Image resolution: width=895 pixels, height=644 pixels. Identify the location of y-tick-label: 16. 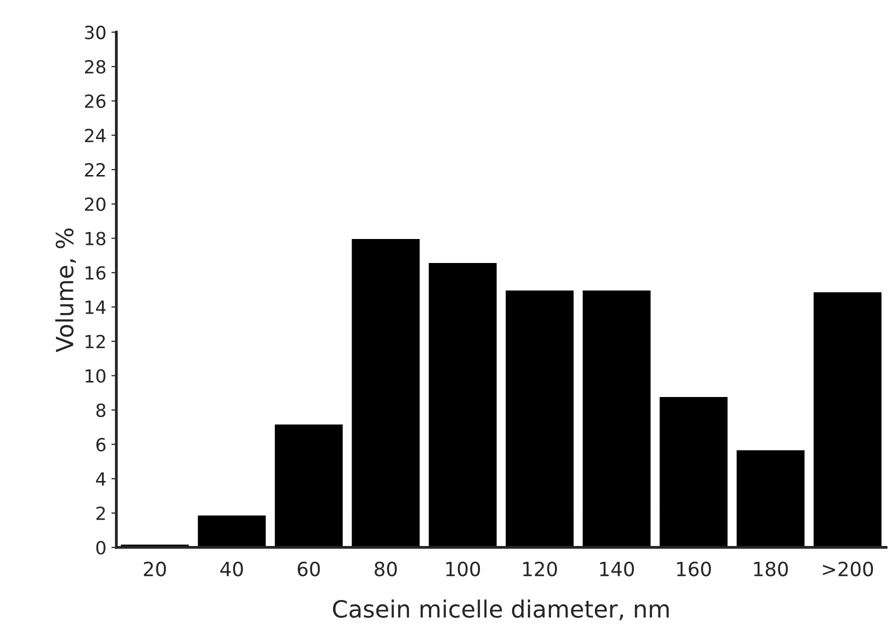
(96, 273).